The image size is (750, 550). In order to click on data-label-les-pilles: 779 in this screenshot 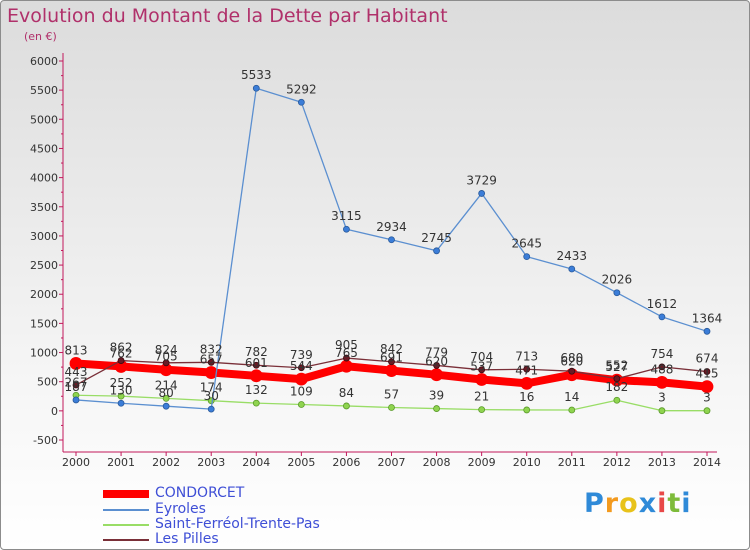, I will do `click(436, 352)`.